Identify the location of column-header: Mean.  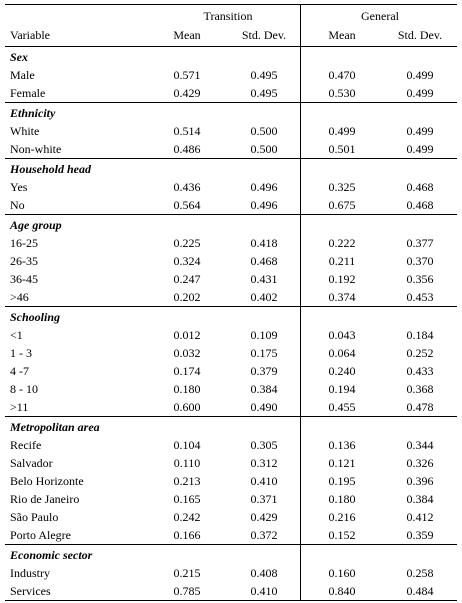
(187, 35).